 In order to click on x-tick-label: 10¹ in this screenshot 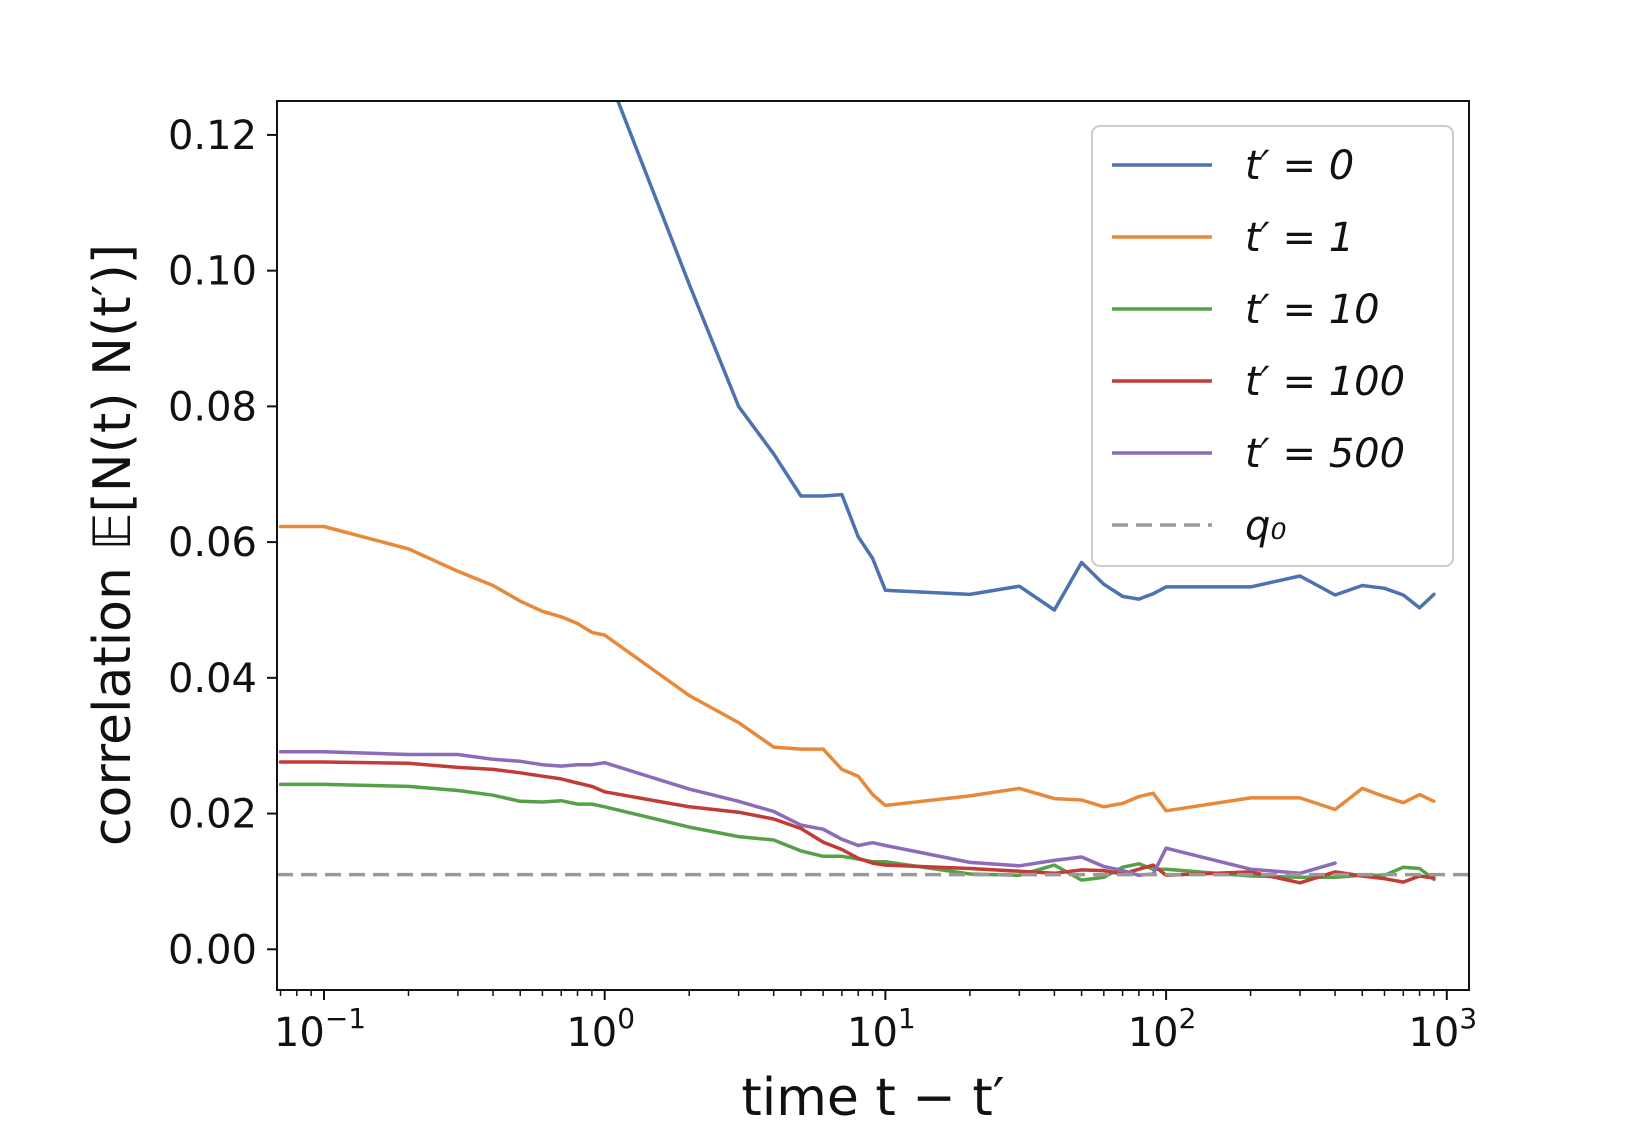, I will do `click(881, 1029)`.